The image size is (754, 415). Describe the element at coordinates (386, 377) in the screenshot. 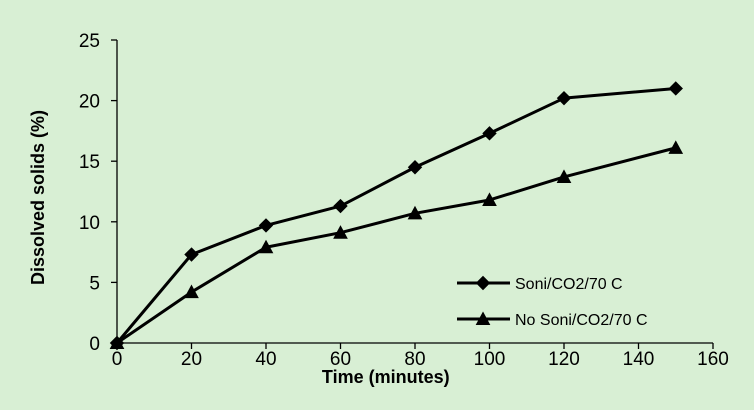

I see `x-axis-title: Time (minutes)` at that location.